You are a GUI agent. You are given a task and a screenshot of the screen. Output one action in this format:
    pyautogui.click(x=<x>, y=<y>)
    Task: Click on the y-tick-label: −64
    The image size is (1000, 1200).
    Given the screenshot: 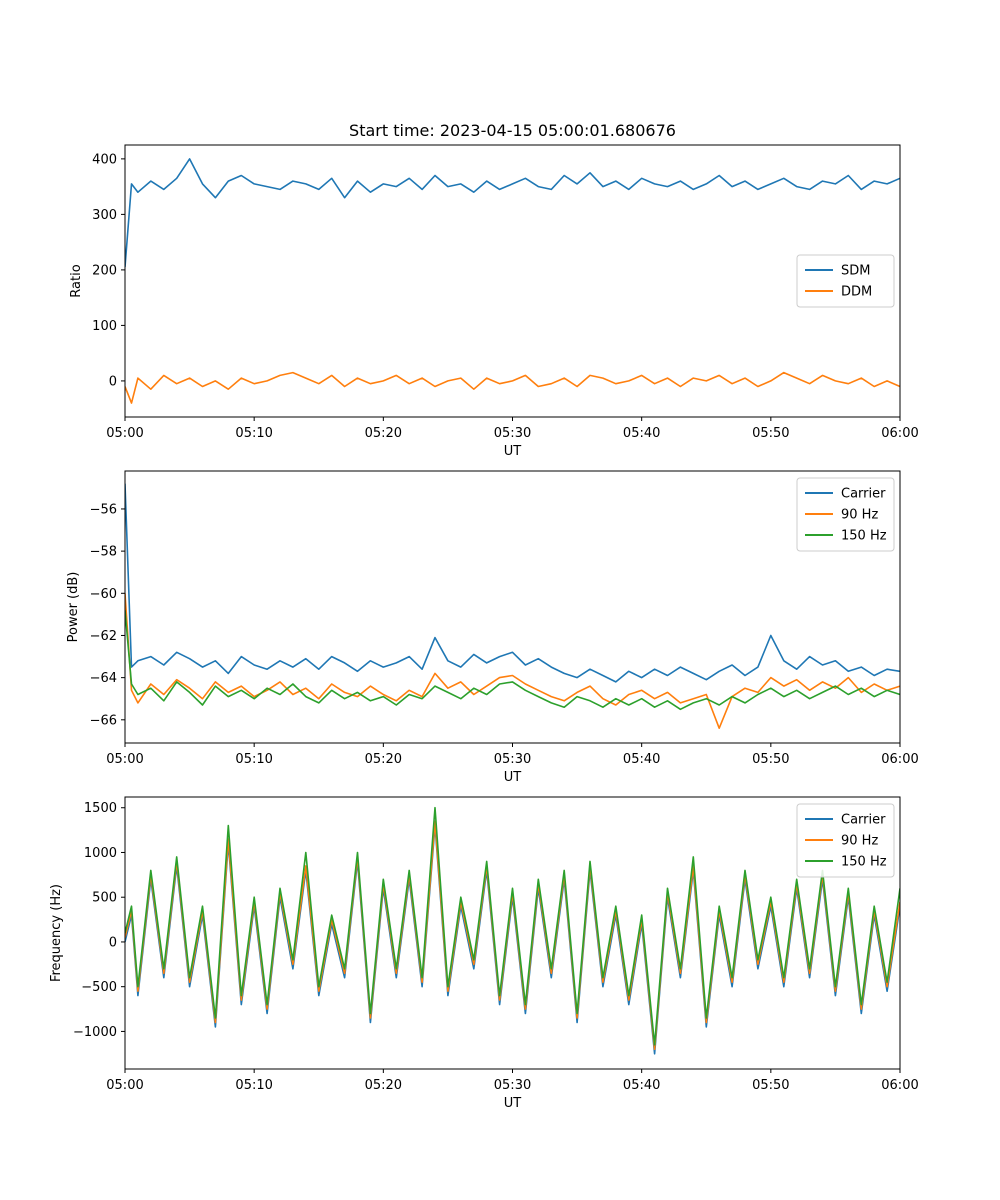 What is the action you would take?
    pyautogui.click(x=103, y=678)
    